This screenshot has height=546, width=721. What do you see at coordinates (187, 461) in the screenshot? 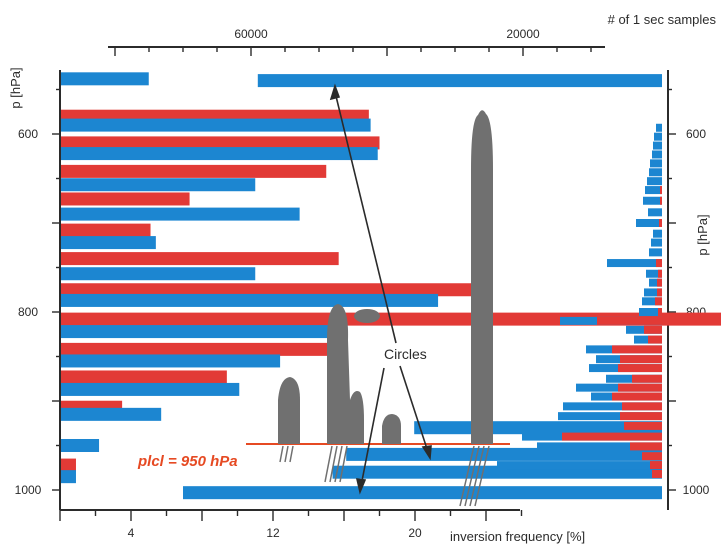
I see `lcl-label: plcl = 950 hPa` at bounding box center [187, 461].